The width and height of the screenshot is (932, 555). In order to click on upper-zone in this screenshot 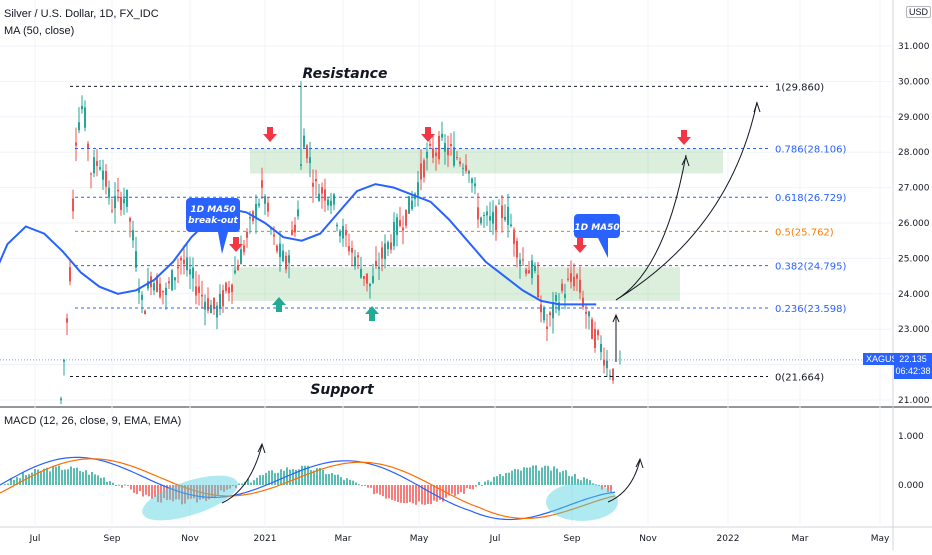, I will do `click(486, 161)`.